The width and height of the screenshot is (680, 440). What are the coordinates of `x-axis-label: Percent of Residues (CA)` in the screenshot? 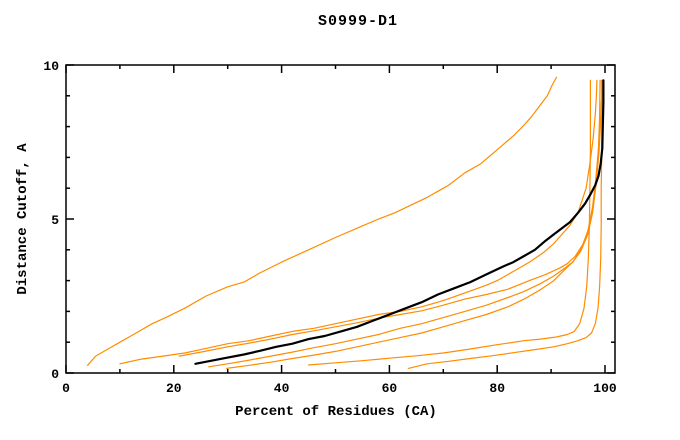 It's located at (336, 412).